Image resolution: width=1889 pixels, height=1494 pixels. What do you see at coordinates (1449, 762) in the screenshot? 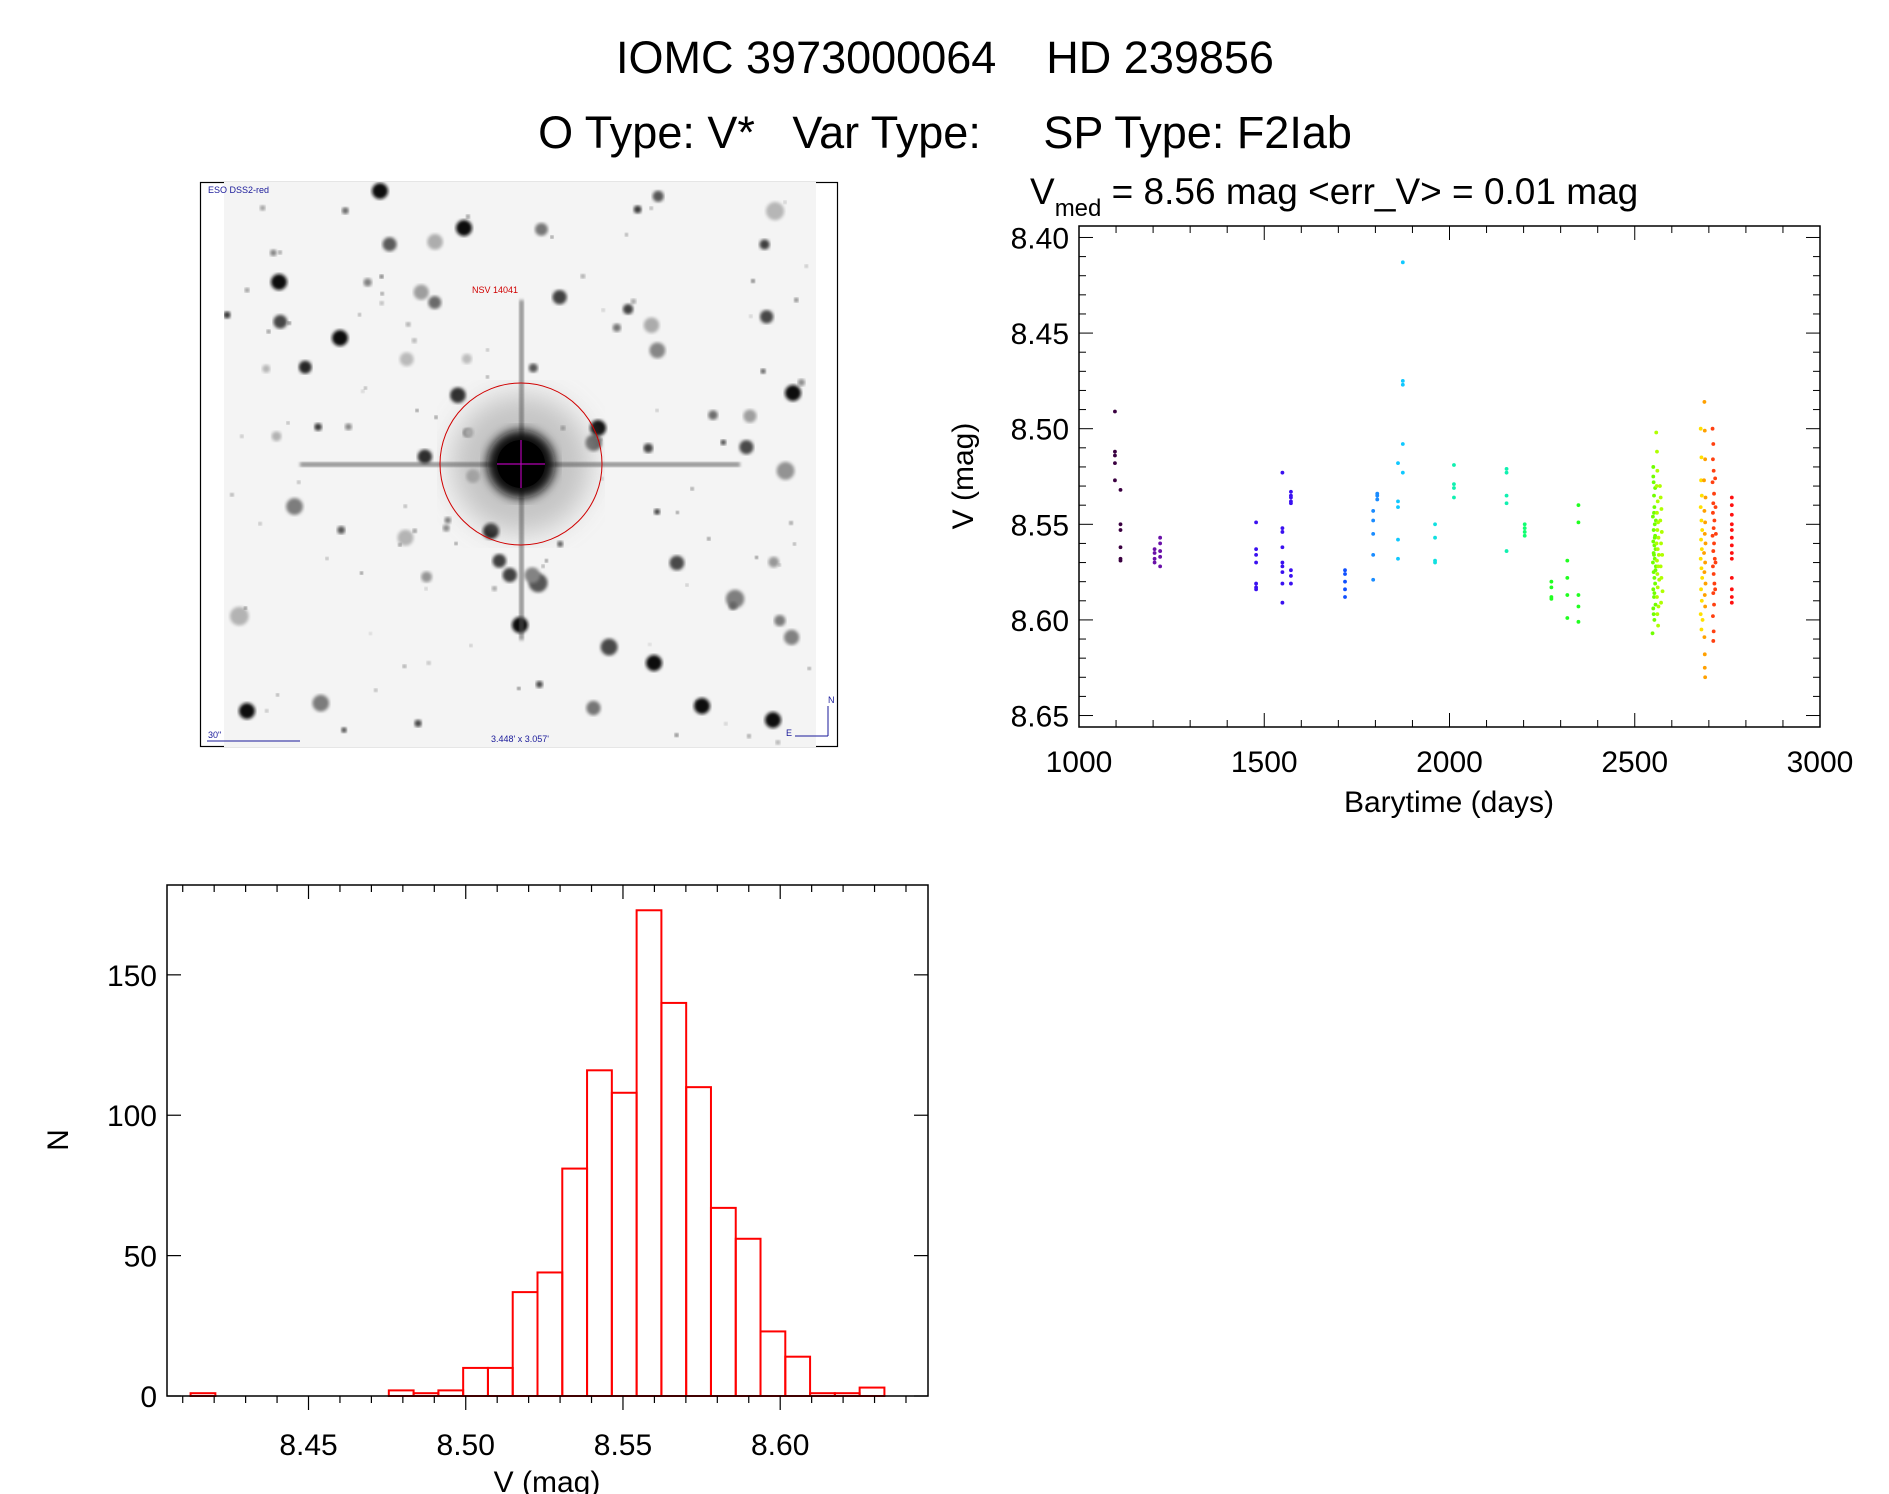
I see `x-tick-label: 2000` at bounding box center [1449, 762].